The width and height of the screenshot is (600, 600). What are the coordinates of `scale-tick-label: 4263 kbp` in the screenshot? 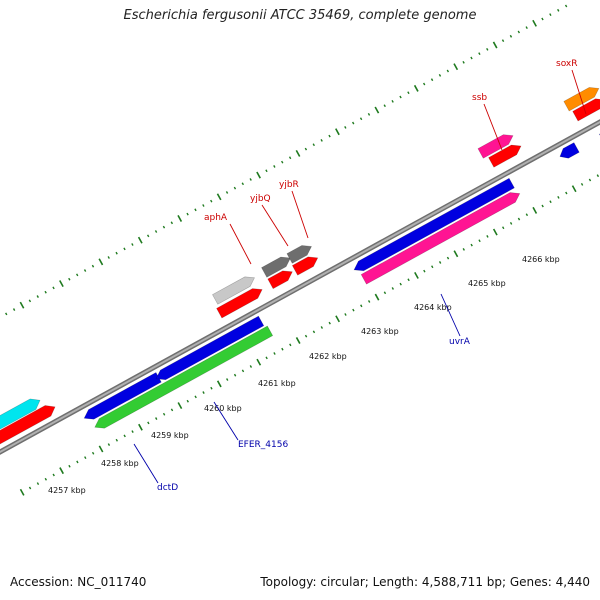 It's located at (380, 331).